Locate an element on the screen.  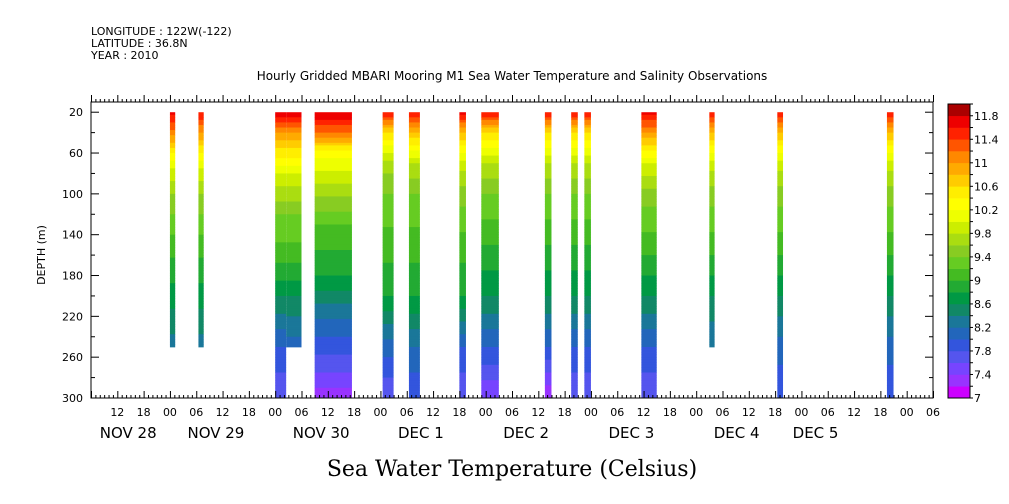
data-column is located at coordinates (649, 255).